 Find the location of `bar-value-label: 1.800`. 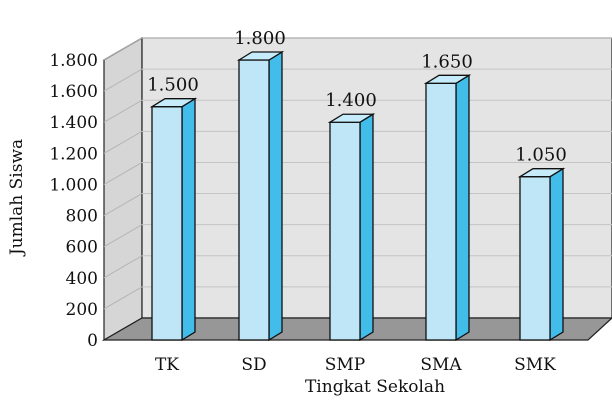

bar-value-label: 1.800 is located at coordinates (260, 38).